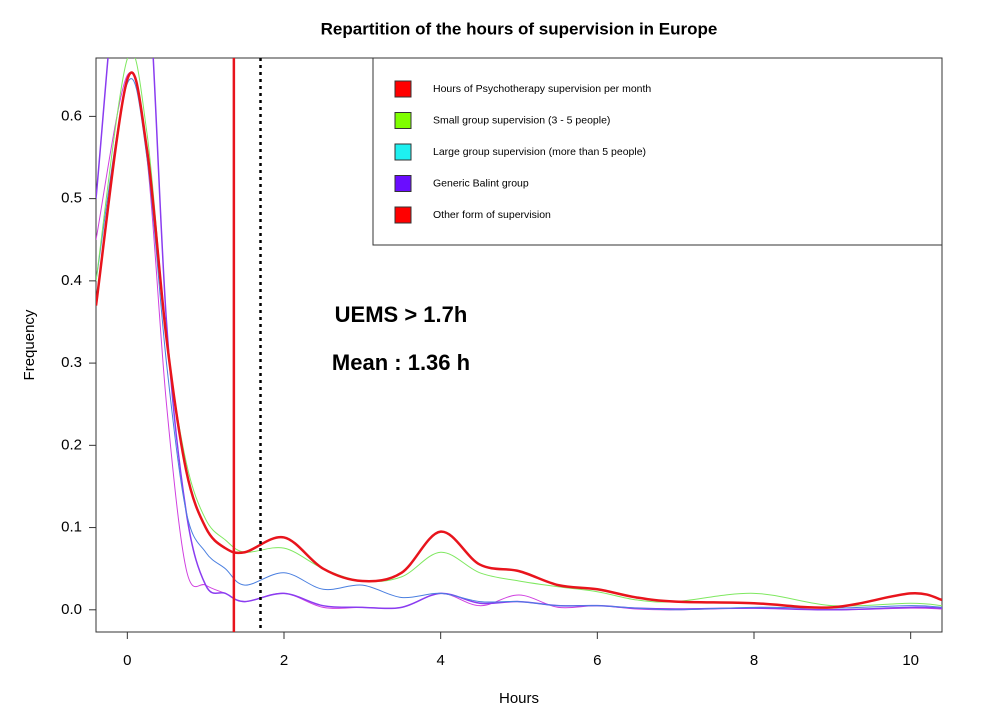 The height and width of the screenshot is (728, 1000). Describe the element at coordinates (71, 527) in the screenshot. I see `y-tick-label: 0.1` at that location.